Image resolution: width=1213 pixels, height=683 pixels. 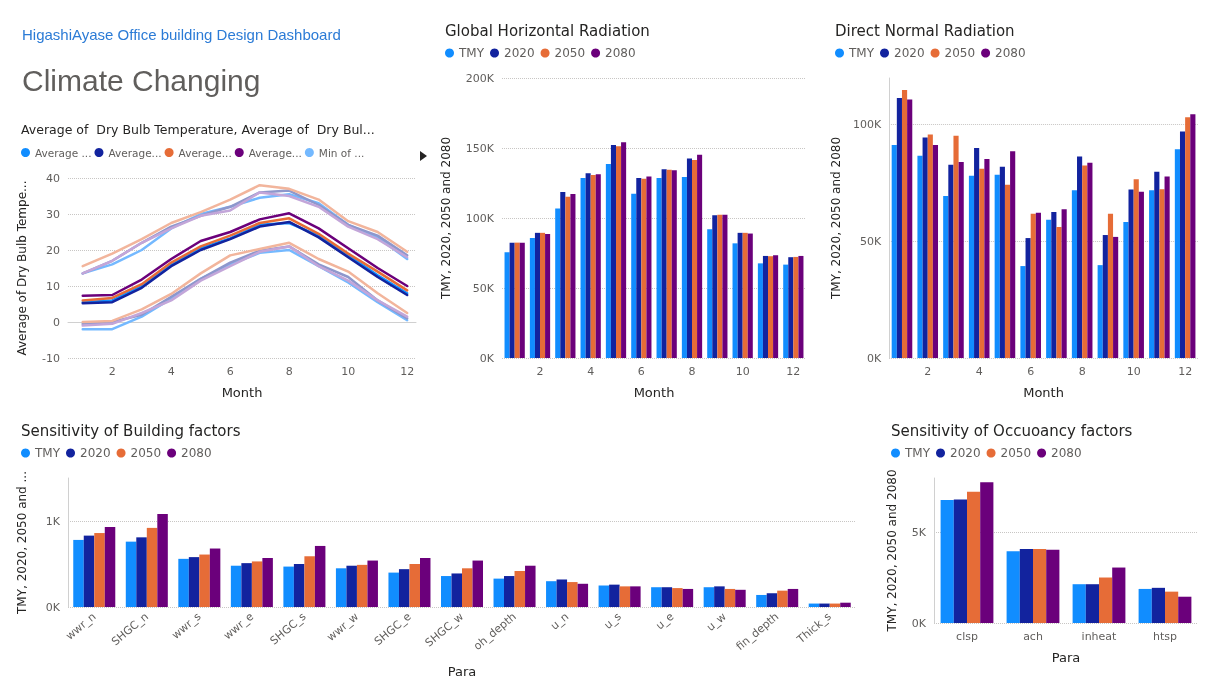 What do you see at coordinates (53, 521) in the screenshot?
I see `y-tick-label: 1K` at bounding box center [53, 521].